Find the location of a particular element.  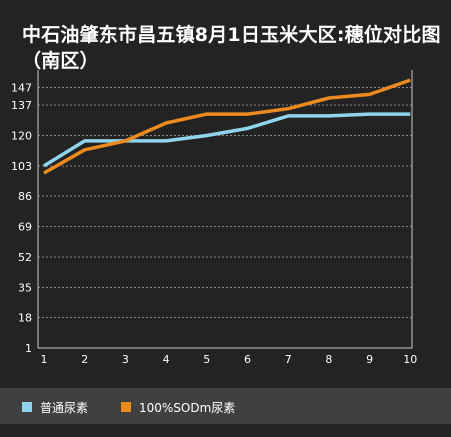

x-tick-label: 7 is located at coordinates (288, 359).